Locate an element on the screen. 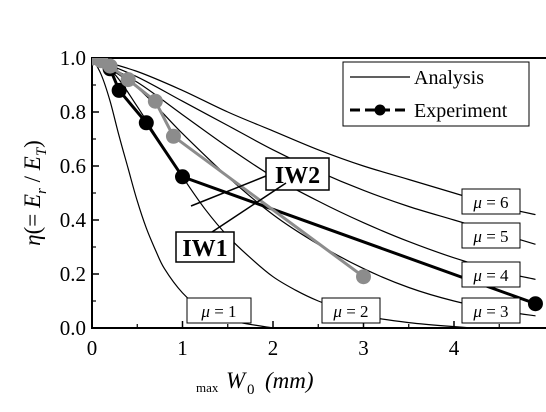 Image resolution: width=546 pixels, height=412 pixels. svg-text: (mm) is located at coordinates (289, 380).